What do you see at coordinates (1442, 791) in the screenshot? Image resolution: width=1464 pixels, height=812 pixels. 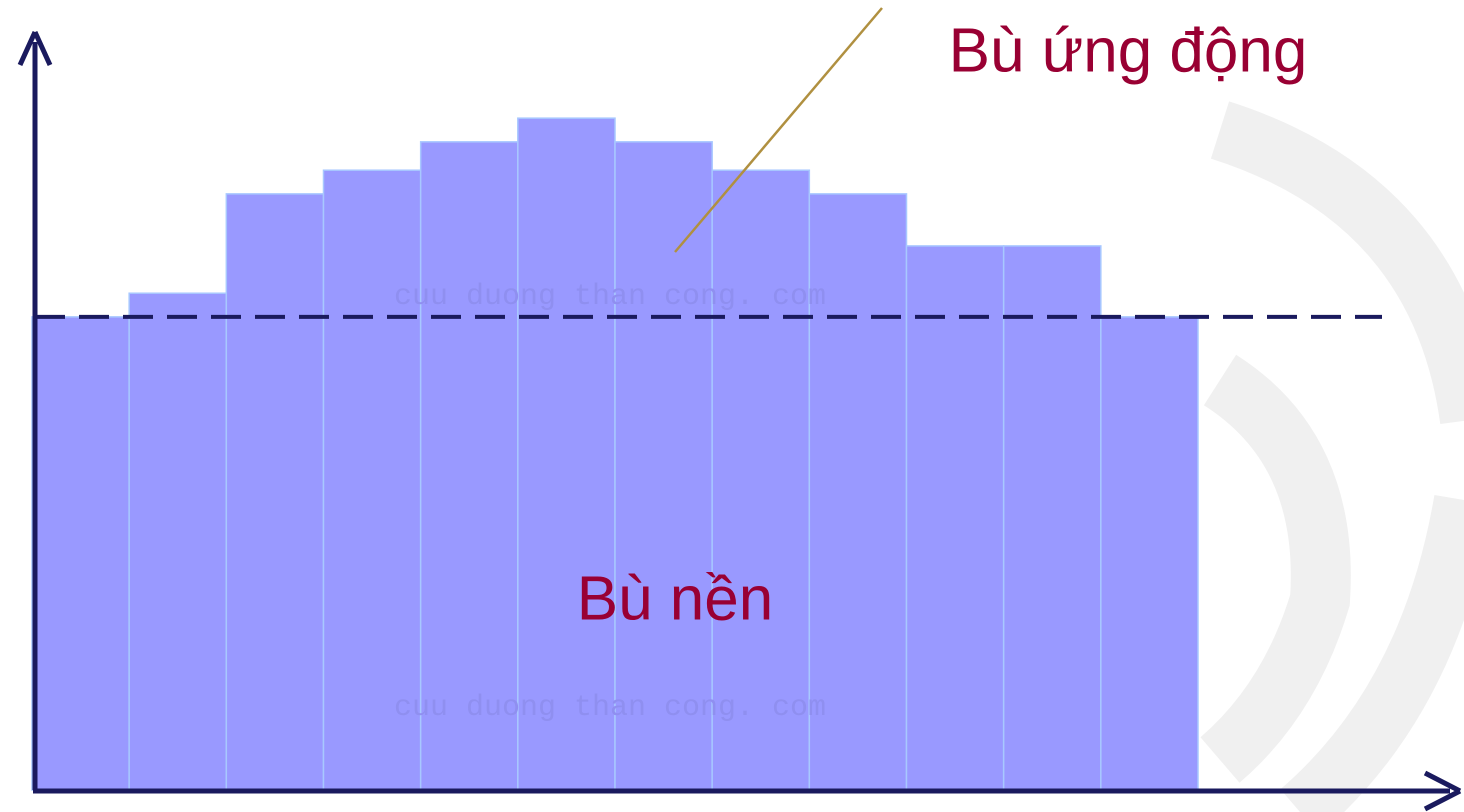 I see `x-axis-arrow` at bounding box center [1442, 791].